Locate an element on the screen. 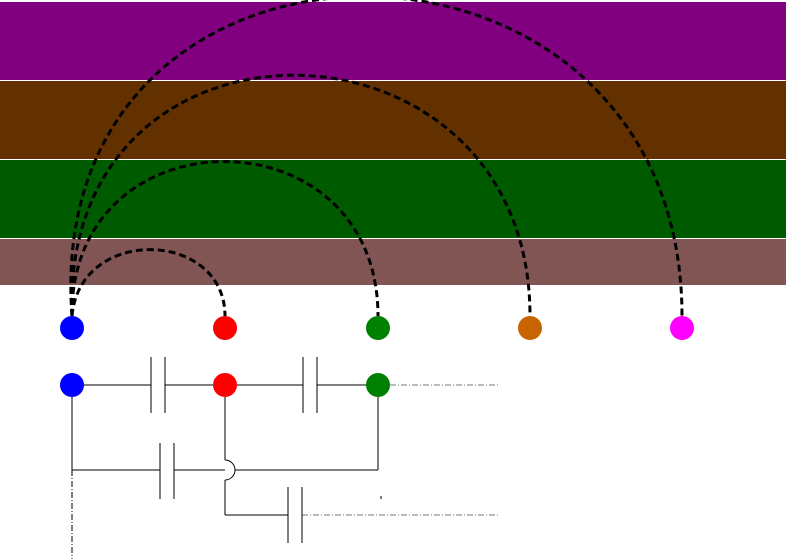  node-a is located at coordinates (72, 328).